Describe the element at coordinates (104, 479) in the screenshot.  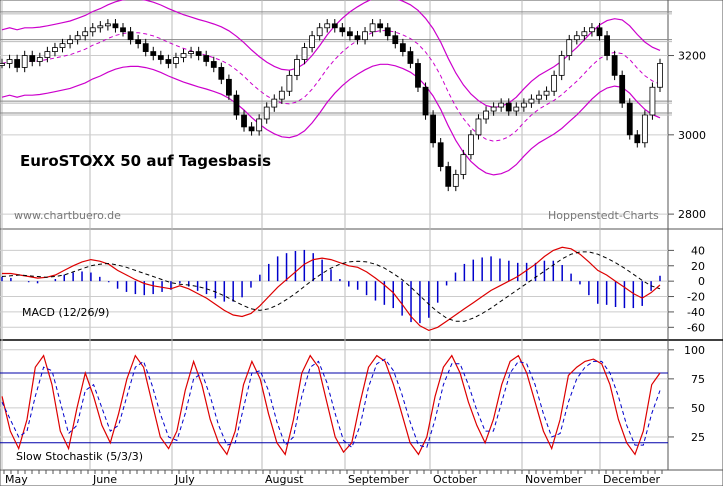
I see `month-label: June` at that location.